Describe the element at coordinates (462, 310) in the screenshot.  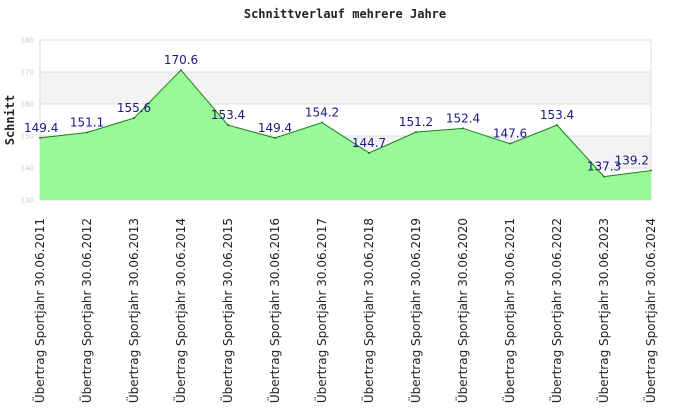
I see `x-tick-label: Übertrag Sportjahr 30.06.2020` at that location.